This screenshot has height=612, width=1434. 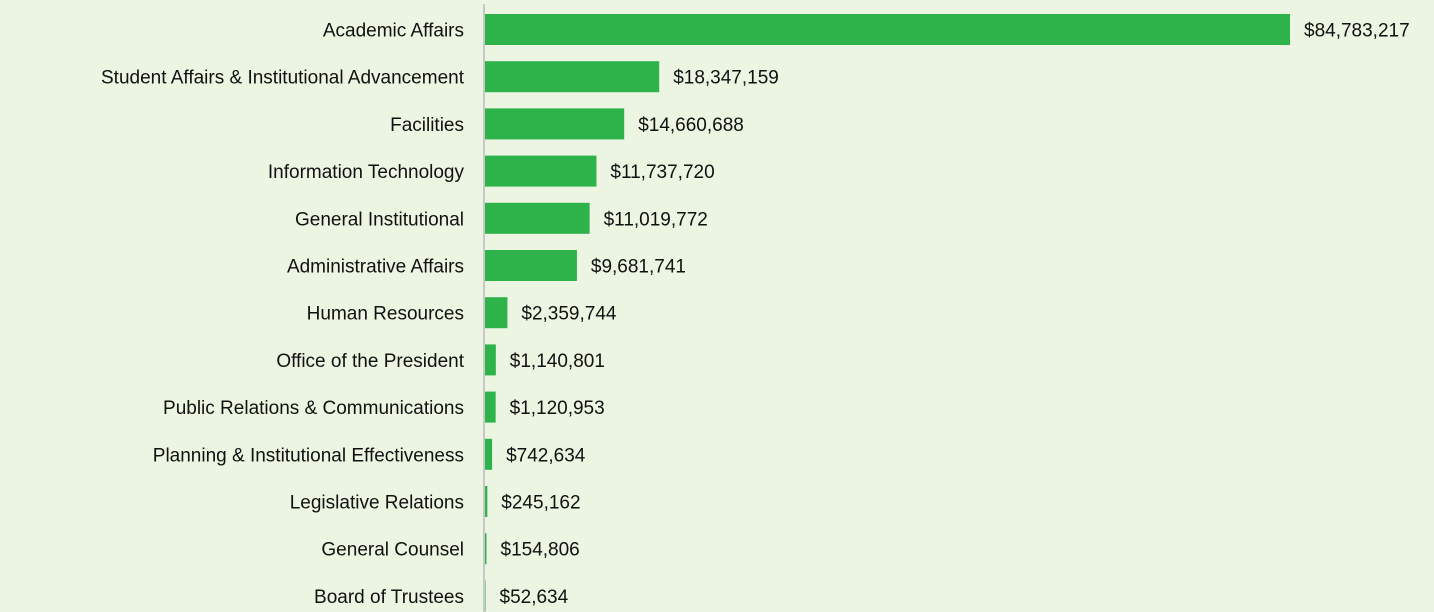 I want to click on category-label: Academic Affairs, so click(x=393, y=31).